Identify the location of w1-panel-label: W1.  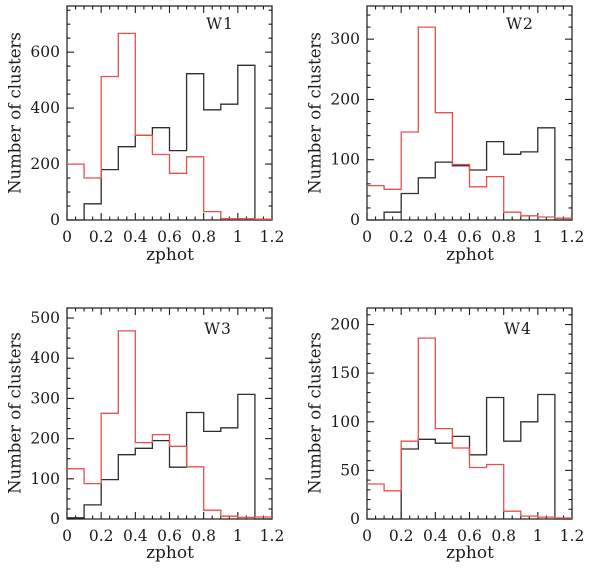
(220, 24).